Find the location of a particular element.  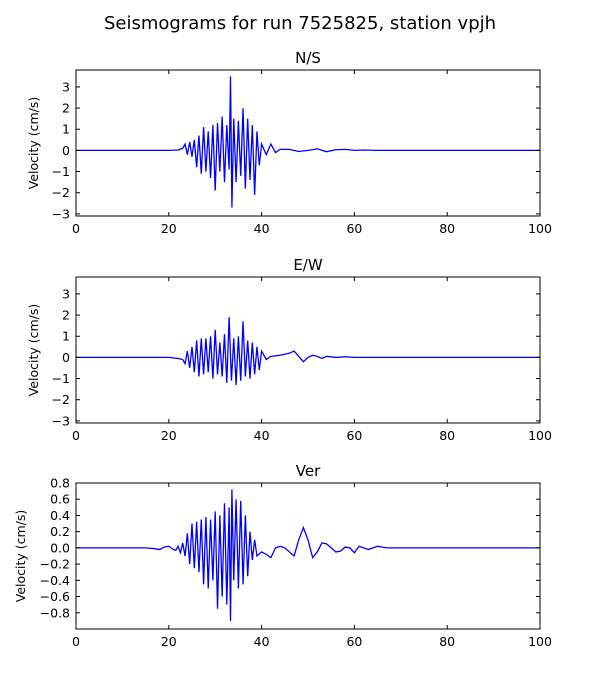

panel-title: Ver is located at coordinates (308, 471).